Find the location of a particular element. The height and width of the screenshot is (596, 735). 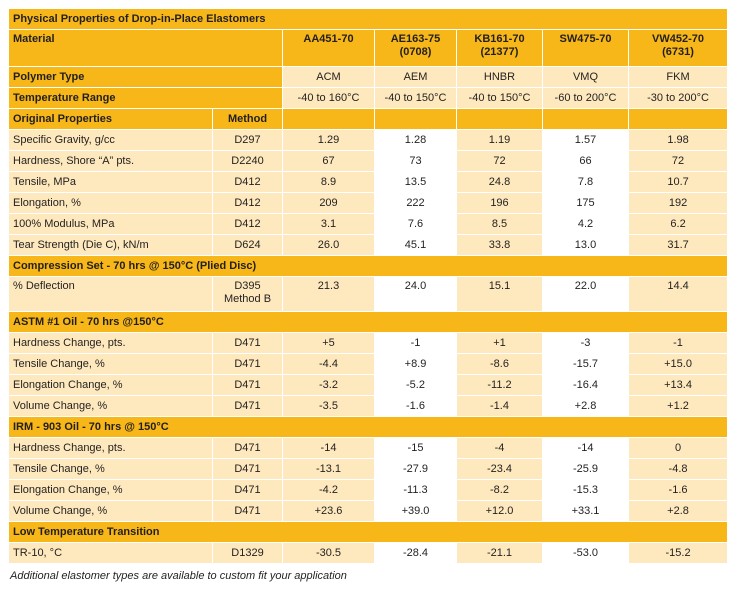

property-value: 8.9 is located at coordinates (328, 182).